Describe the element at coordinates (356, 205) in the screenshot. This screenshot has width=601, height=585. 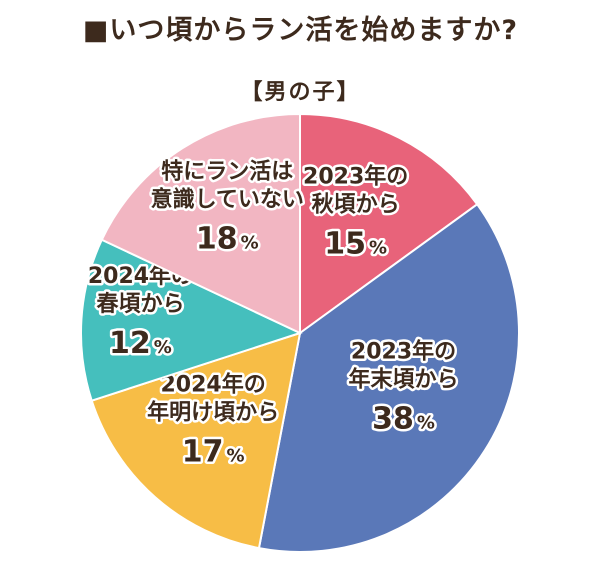
I see `slice-label-text: 秋頃から` at that location.